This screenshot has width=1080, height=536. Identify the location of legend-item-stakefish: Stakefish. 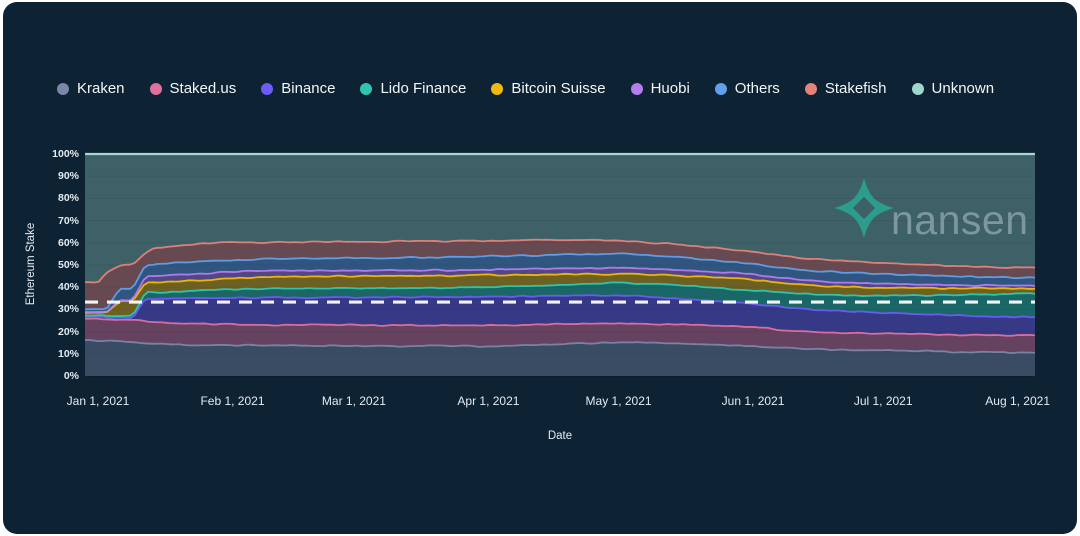
(845, 88).